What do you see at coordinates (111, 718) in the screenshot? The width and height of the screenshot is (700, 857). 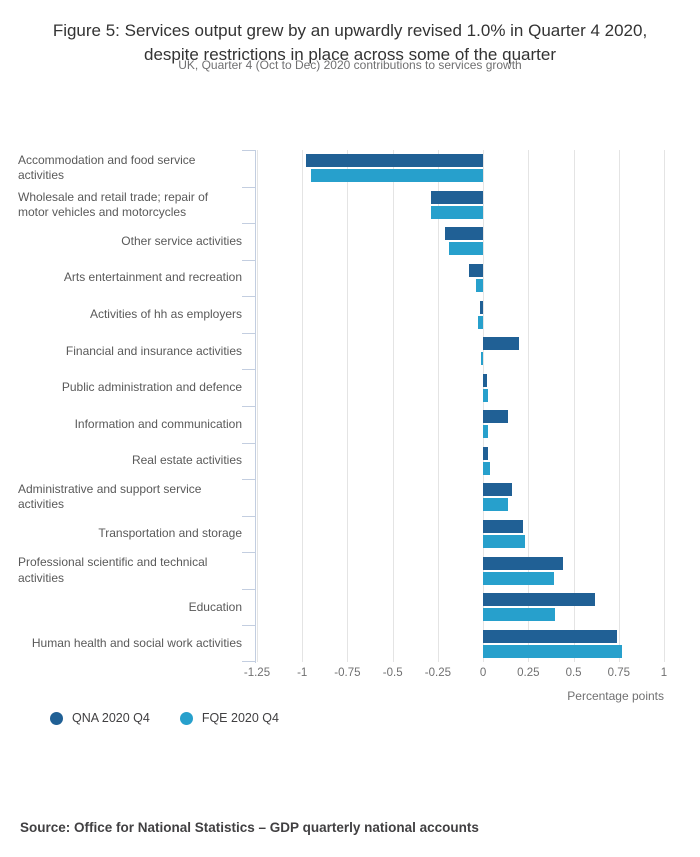 I see `legend-label-qna: QNA 2020 Q4` at bounding box center [111, 718].